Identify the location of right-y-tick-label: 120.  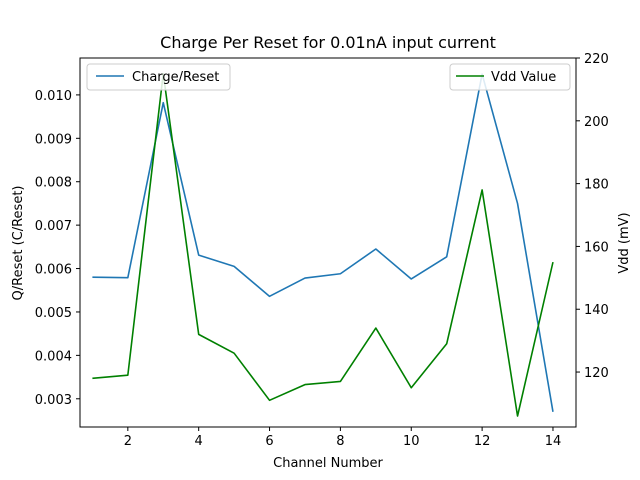
(596, 373).